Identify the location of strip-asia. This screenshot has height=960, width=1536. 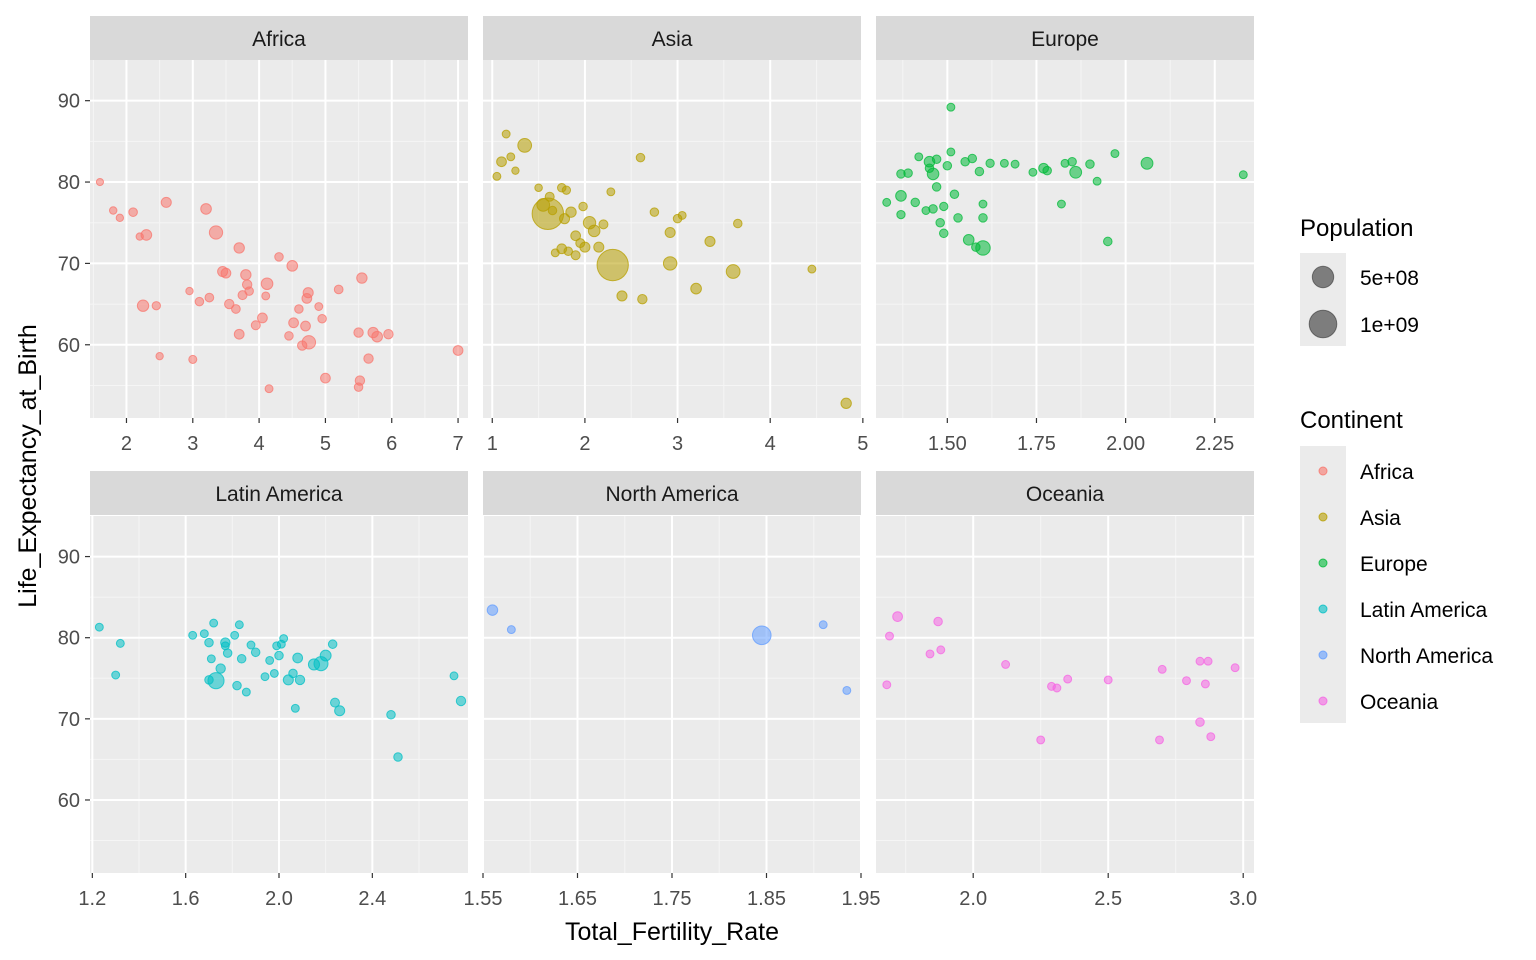
(672, 38).